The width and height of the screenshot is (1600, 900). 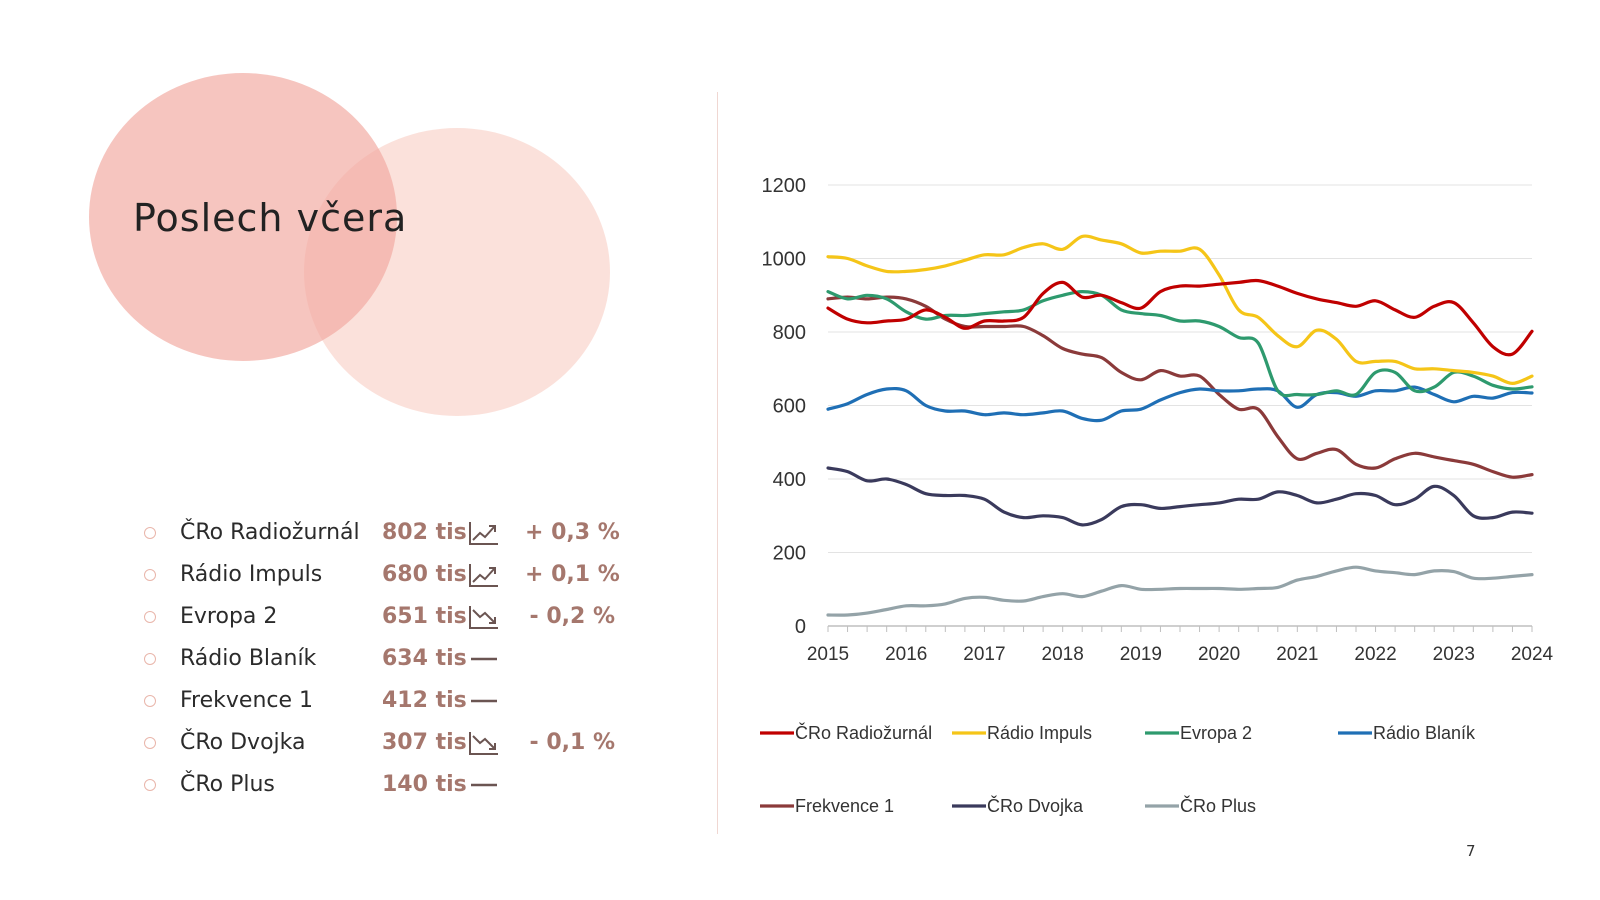 I want to click on legend-label: ČRo Dvojka, so click(x=1035, y=805).